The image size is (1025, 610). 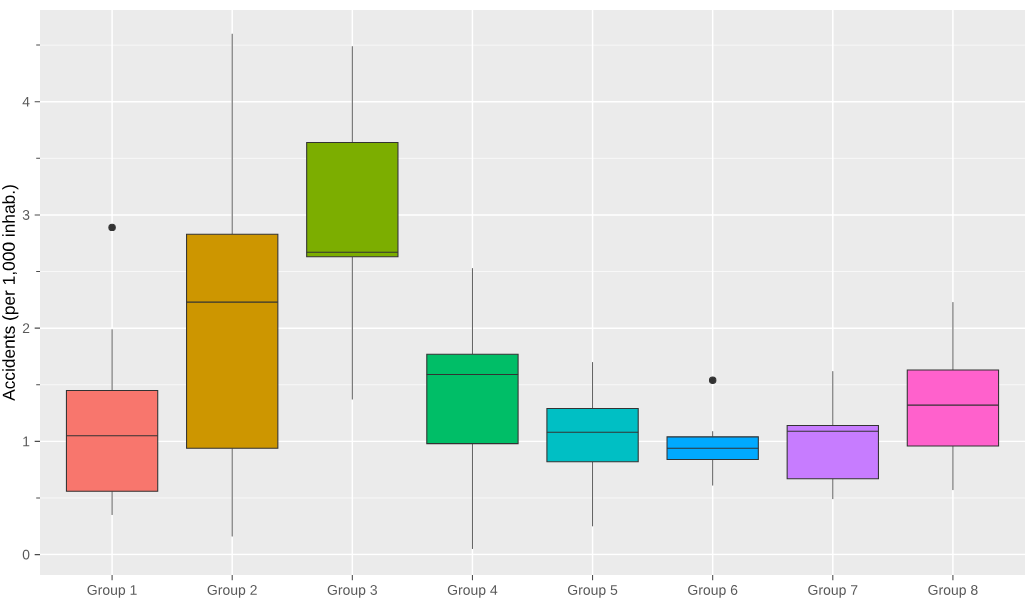 I want to click on y-tick-label: 2, so click(x=26, y=328).